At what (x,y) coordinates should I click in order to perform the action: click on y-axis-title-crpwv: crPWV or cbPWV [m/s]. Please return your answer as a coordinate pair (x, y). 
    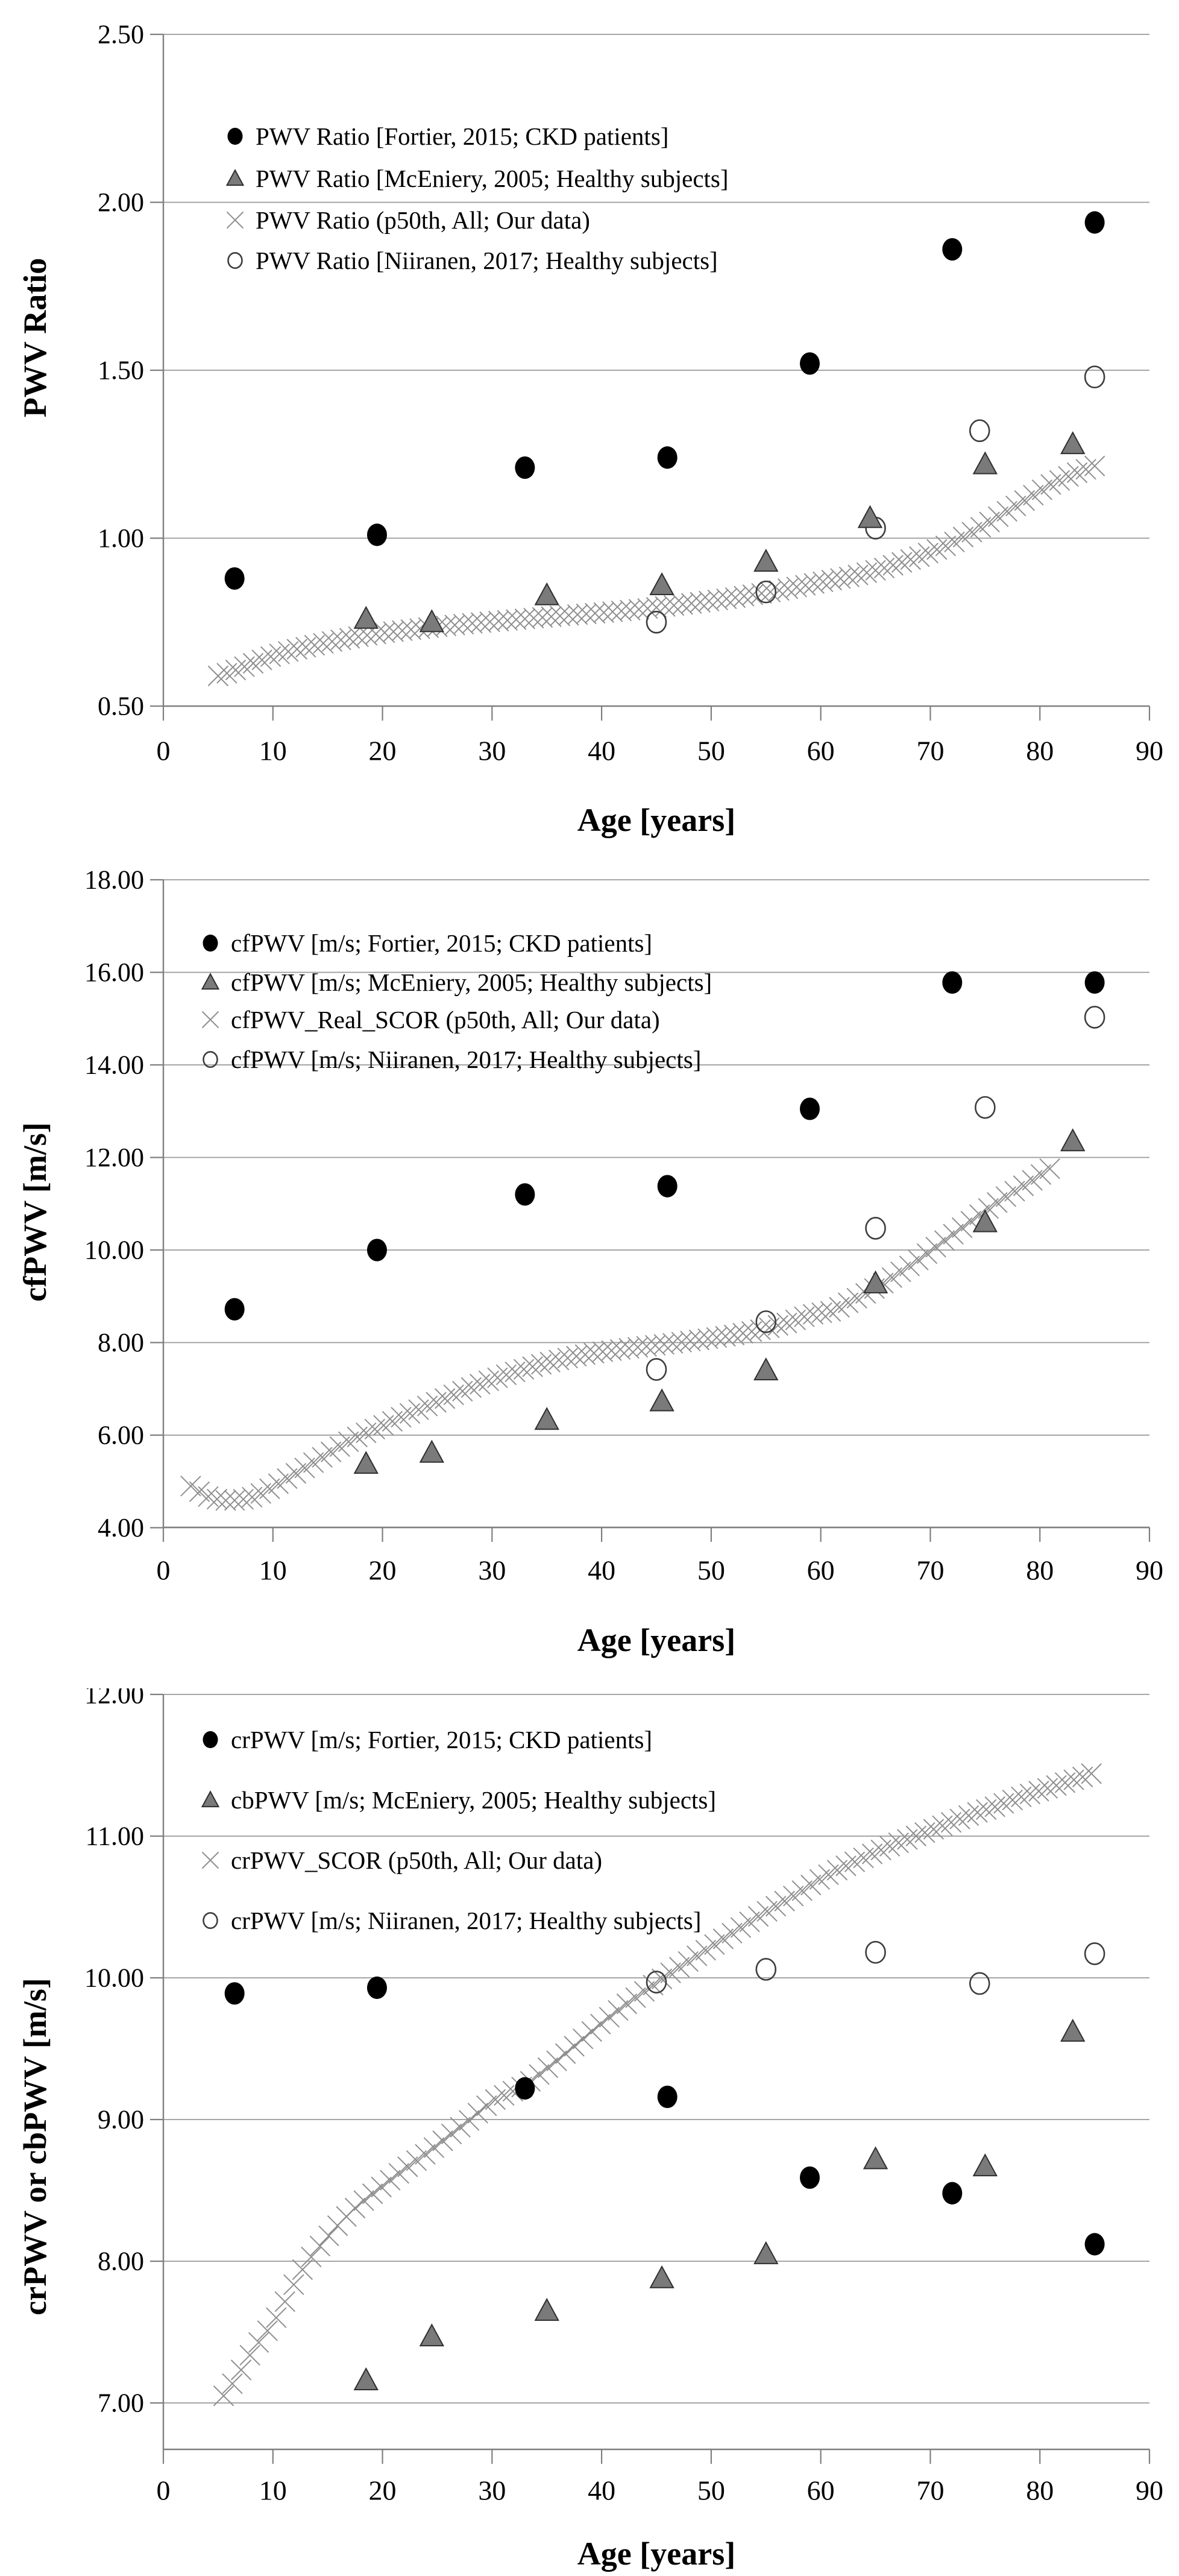
    Looking at the image, I should click on (35, 2147).